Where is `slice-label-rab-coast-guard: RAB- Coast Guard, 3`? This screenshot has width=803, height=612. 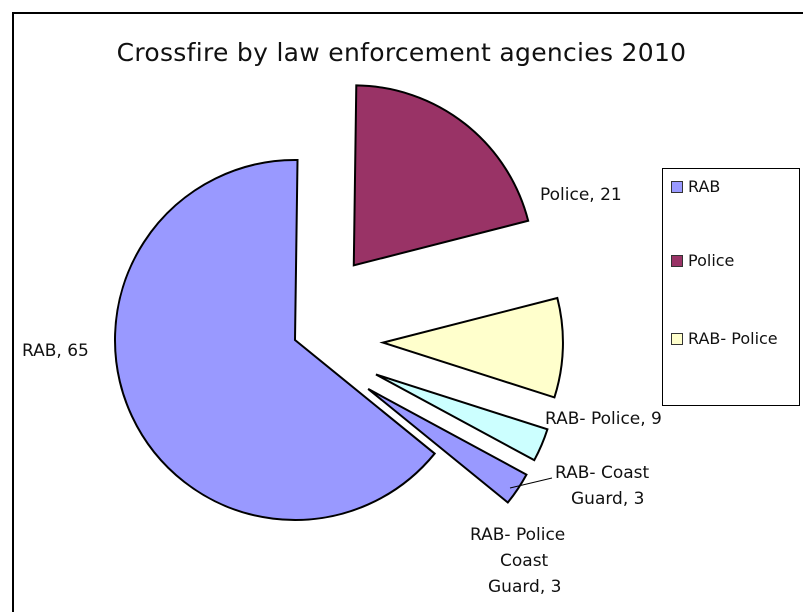
slice-label-rab-coast-guard: RAB- Coast Guard, 3 is located at coordinates (602, 486).